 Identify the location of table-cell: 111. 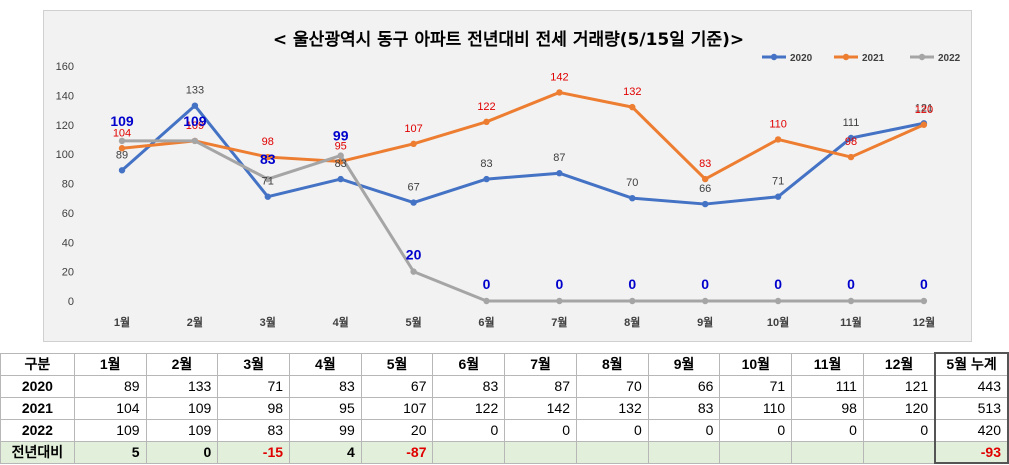
(827, 386).